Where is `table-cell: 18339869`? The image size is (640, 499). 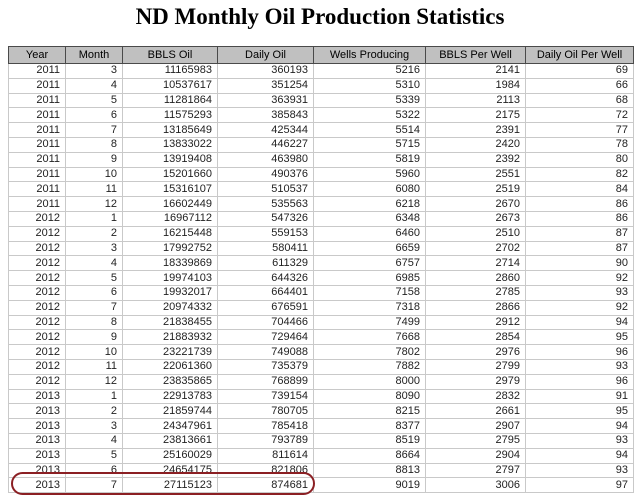
table-cell: 18339869 is located at coordinates (170, 263).